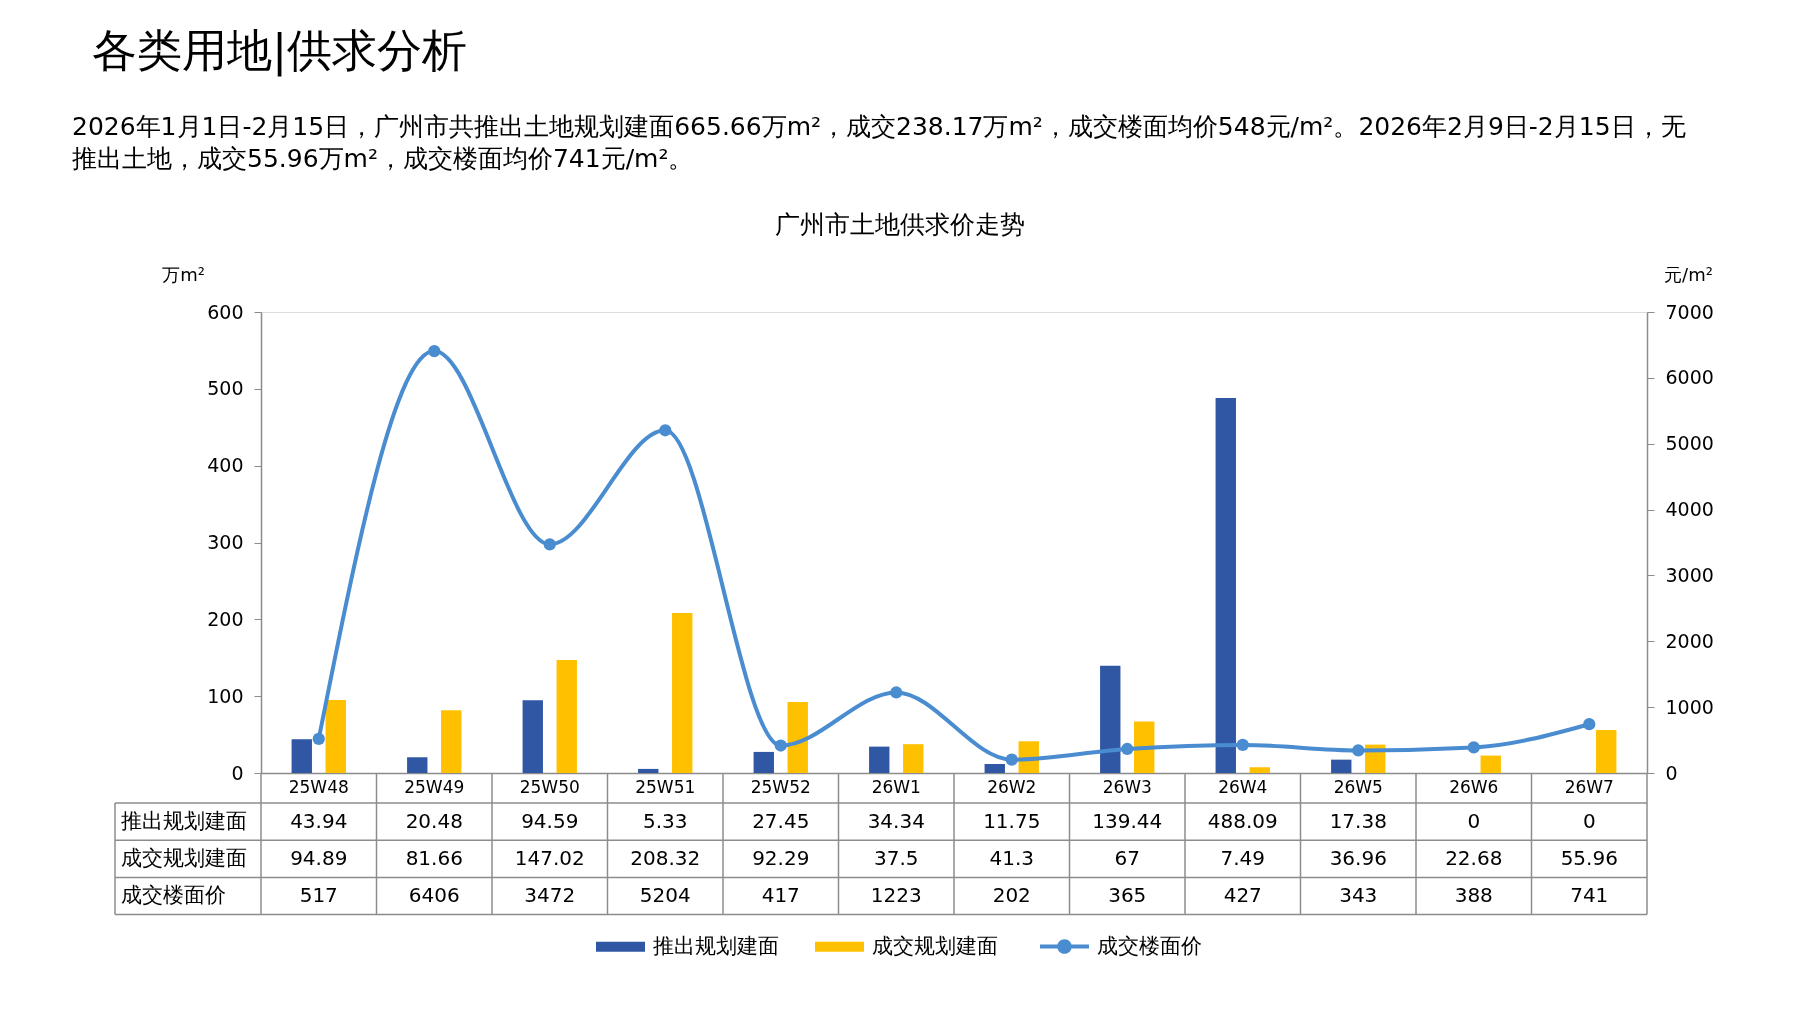  What do you see at coordinates (1689, 640) in the screenshot?
I see `y2-tick-label: 2000` at bounding box center [1689, 640].